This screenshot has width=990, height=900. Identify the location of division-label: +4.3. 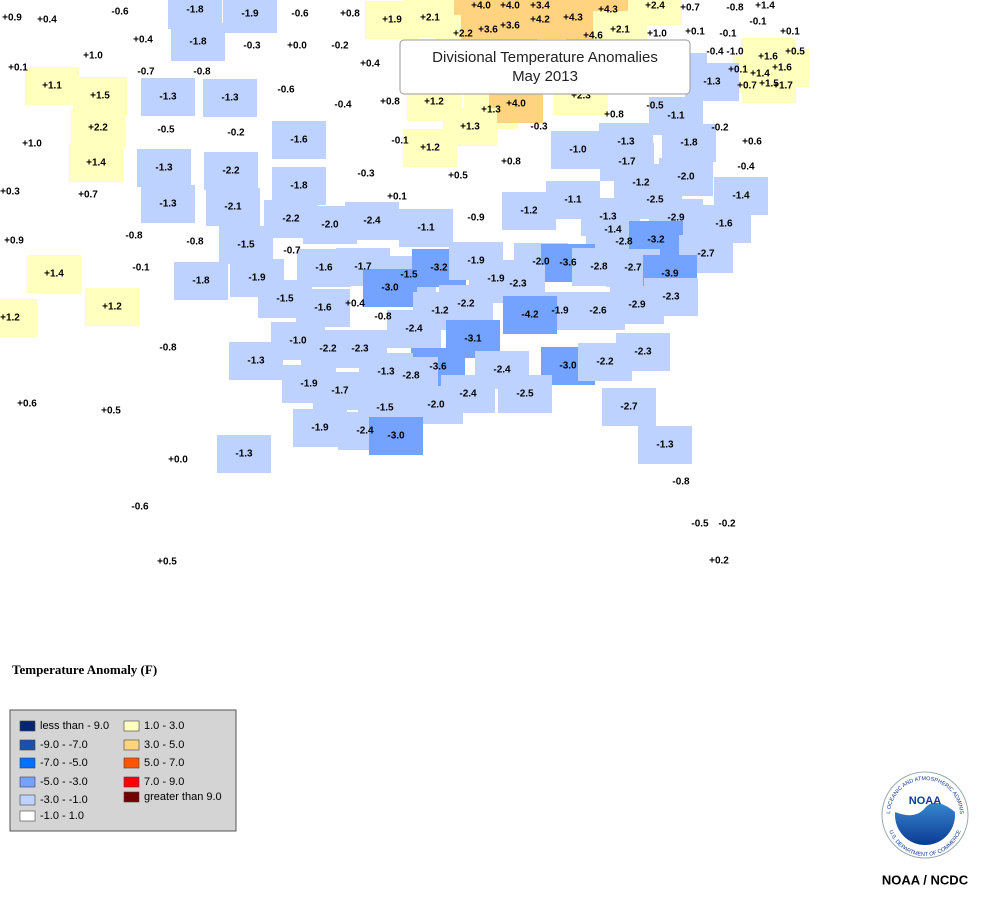
(608, 10).